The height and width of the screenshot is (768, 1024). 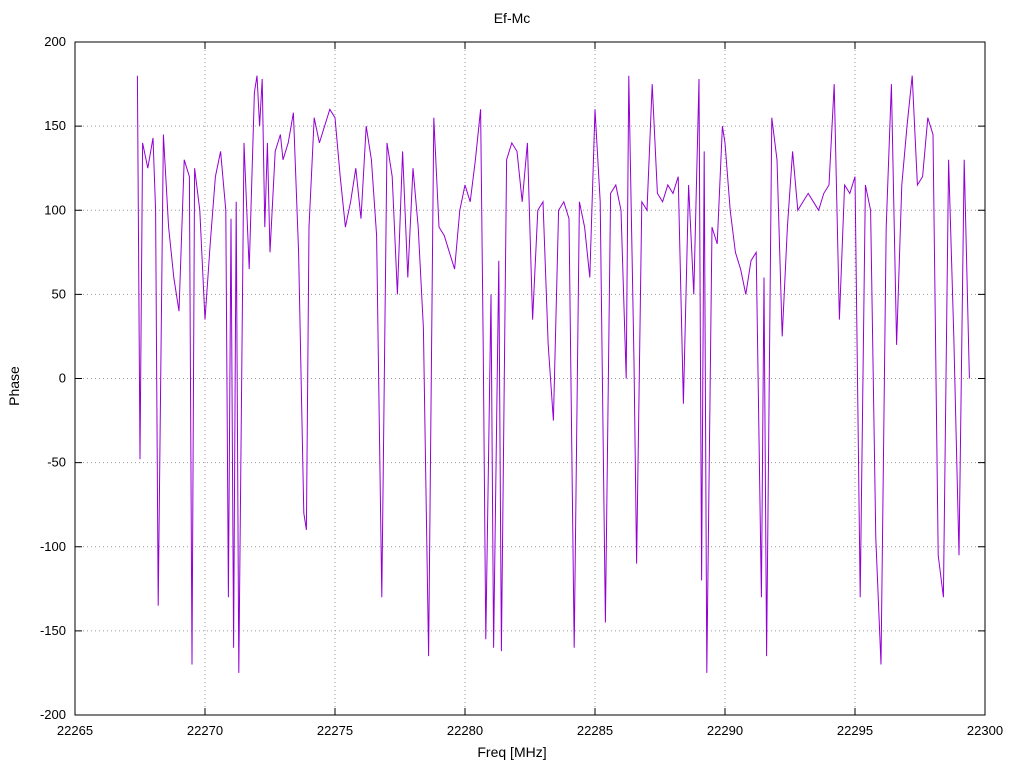 What do you see at coordinates (55, 125) in the screenshot?
I see `y-tick-label: 150` at bounding box center [55, 125].